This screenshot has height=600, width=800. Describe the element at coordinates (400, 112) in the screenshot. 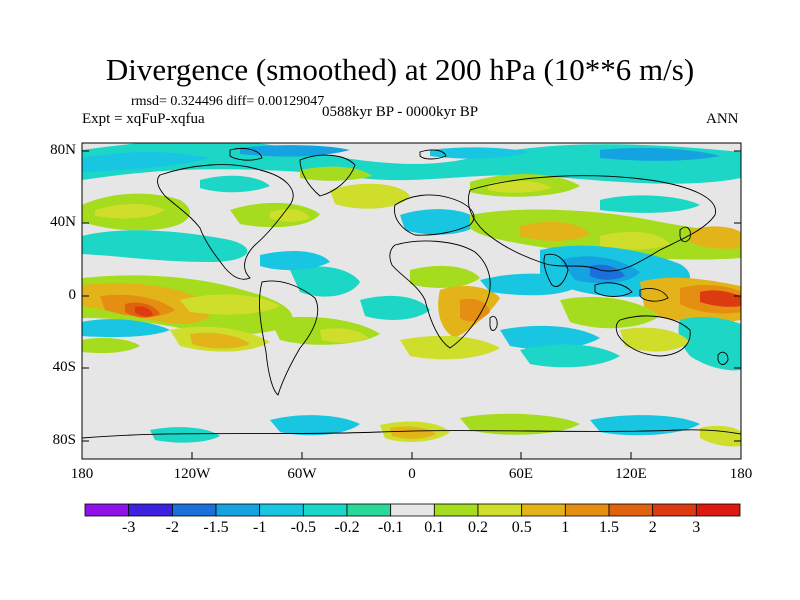

I see `period-label: 0588kyr BP - 0000kyr BP` at that location.